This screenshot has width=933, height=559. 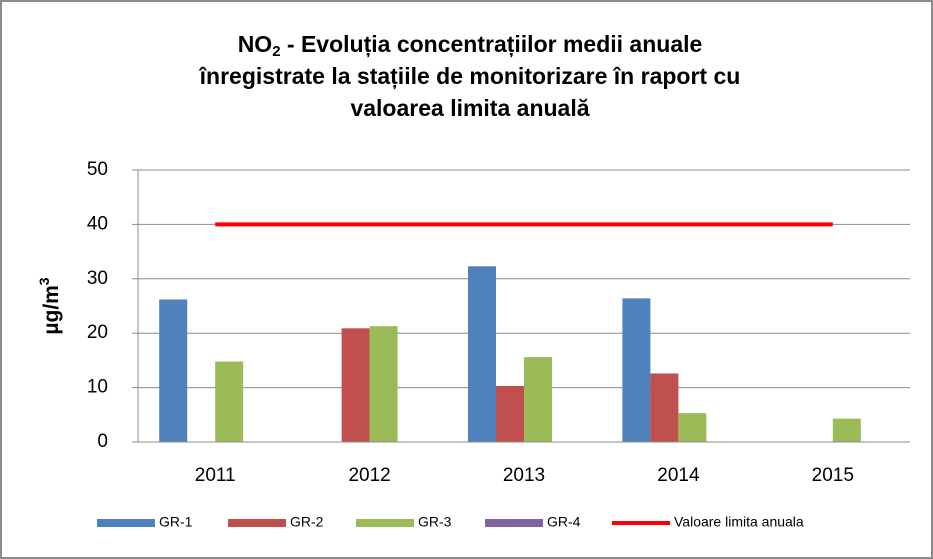 I want to click on y-tick-label: 20, so click(x=97, y=332).